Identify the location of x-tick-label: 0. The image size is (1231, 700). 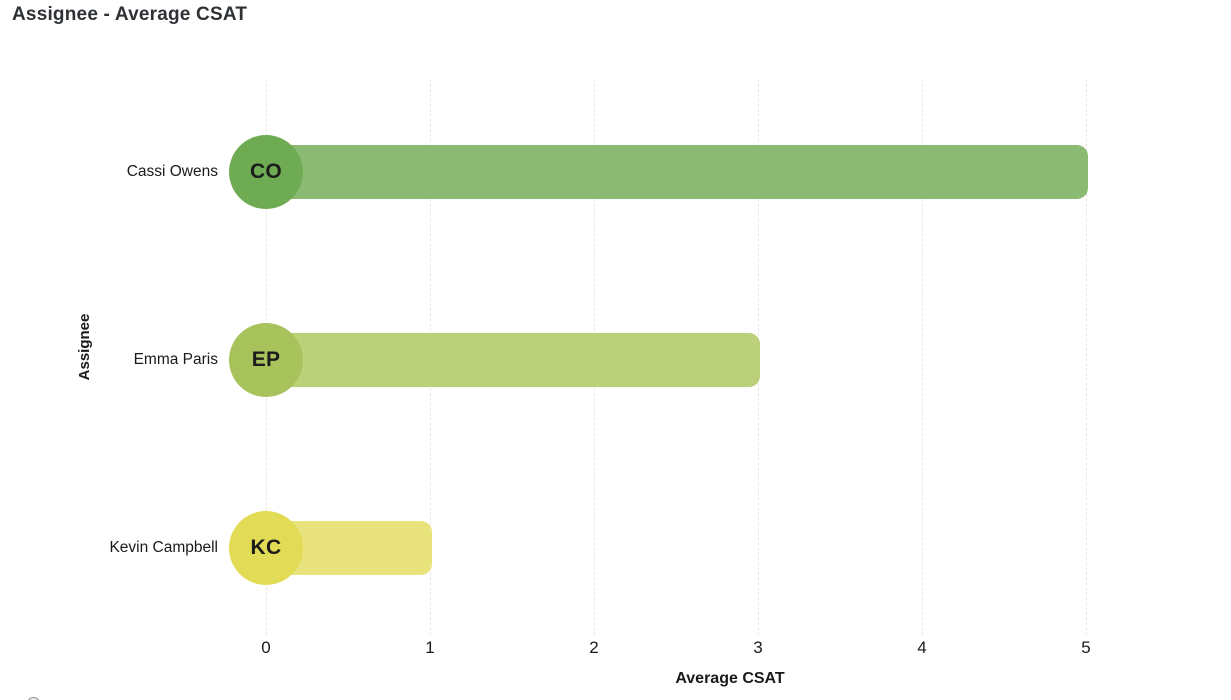
(266, 647).